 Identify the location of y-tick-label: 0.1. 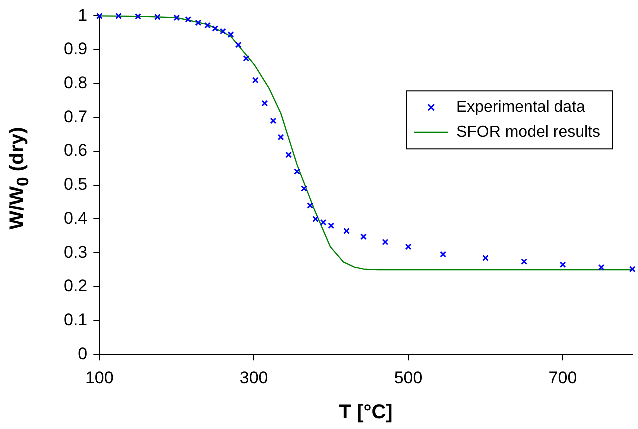
(76, 320).